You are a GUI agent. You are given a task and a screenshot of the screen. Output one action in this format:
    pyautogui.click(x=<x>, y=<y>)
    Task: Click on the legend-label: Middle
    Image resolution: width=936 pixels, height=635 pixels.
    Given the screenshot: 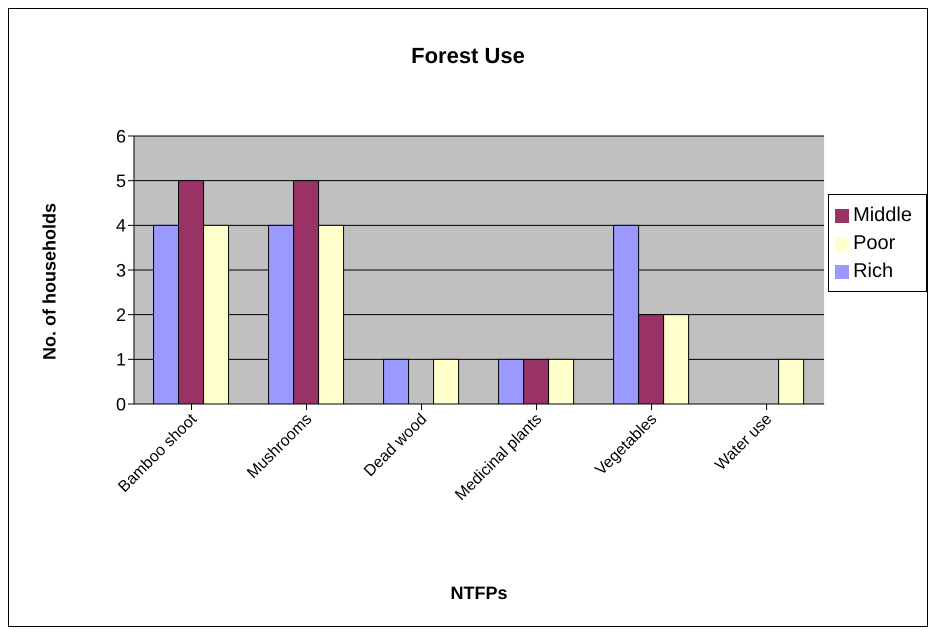 What is the action you would take?
    pyautogui.click(x=882, y=215)
    